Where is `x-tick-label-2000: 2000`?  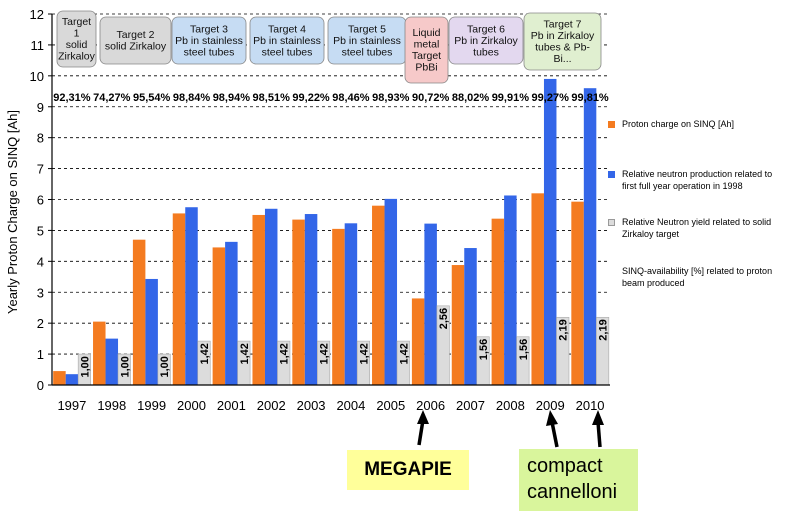 x-tick-label-2000: 2000 is located at coordinates (191, 405).